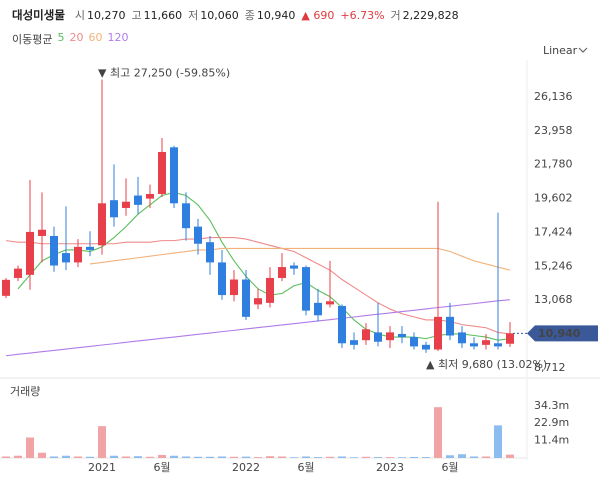 This screenshot has width=600, height=479. Describe the element at coordinates (583, 50) in the screenshot. I see `dropdown-chevron` at that location.